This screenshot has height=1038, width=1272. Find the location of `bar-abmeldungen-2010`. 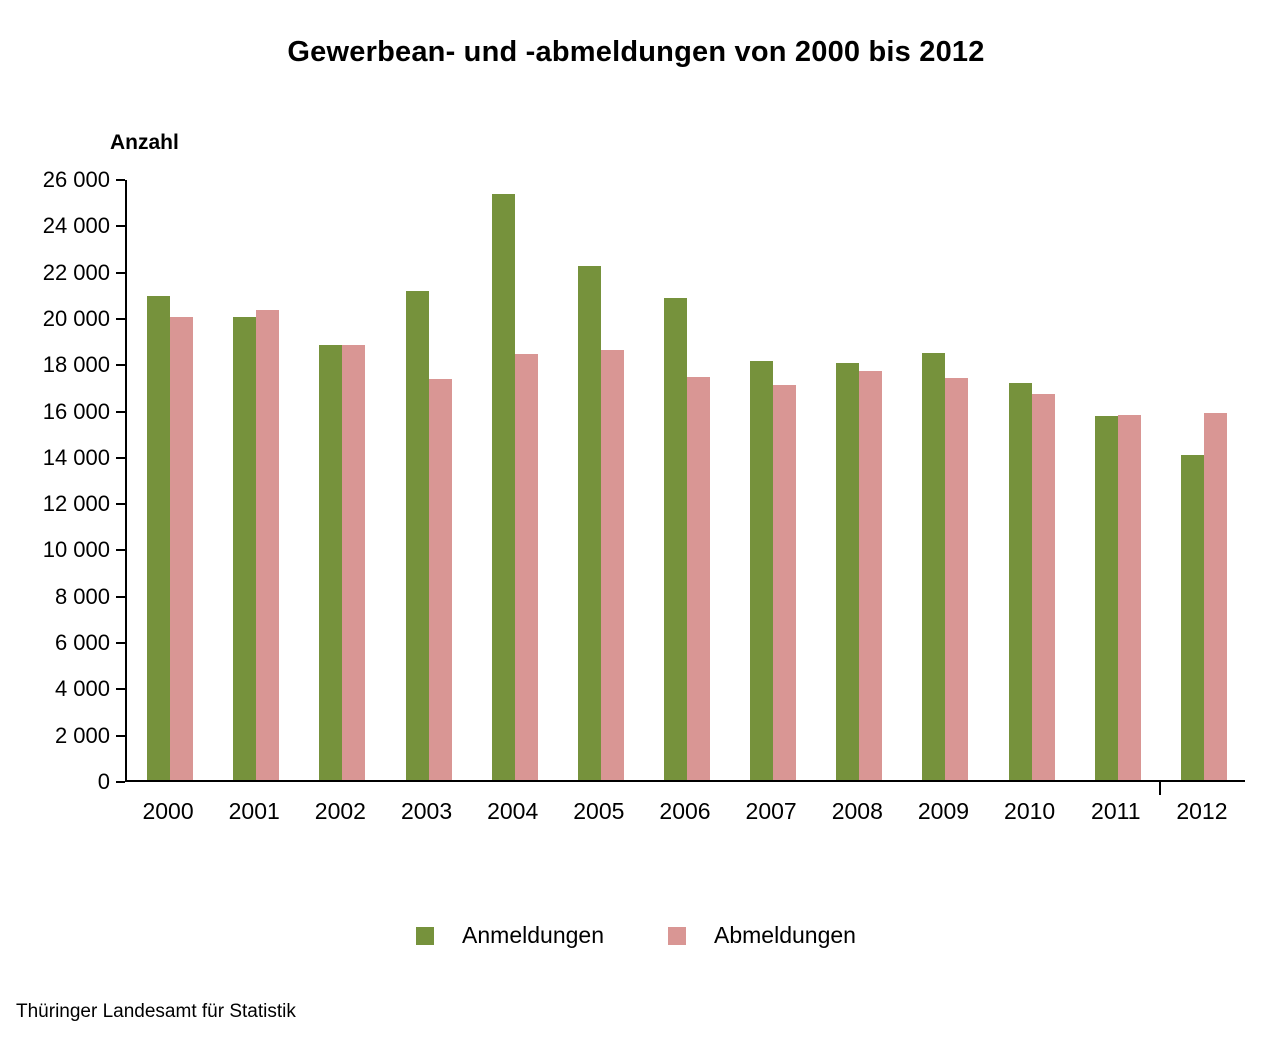

bar-abmeldungen-2010 is located at coordinates (1043, 587).